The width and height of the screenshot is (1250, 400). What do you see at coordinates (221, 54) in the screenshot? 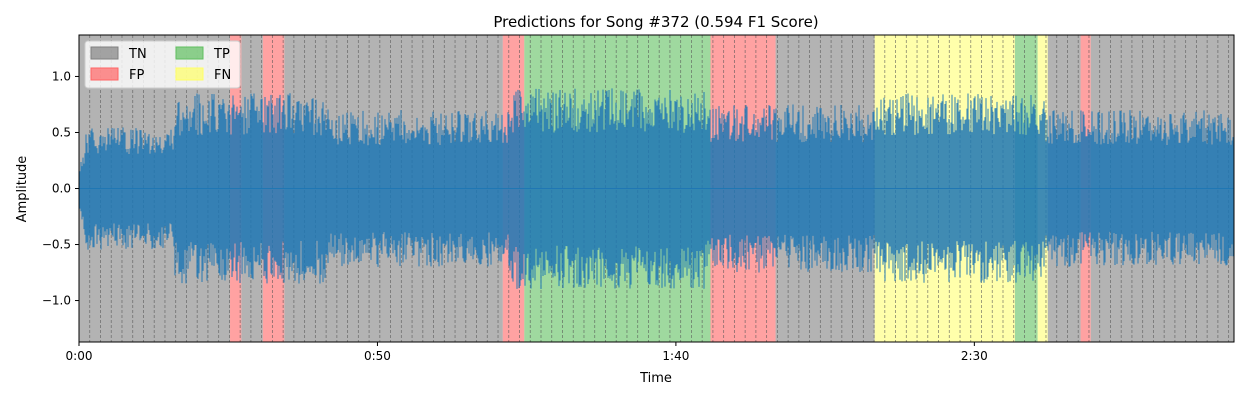
I see `legend-label-tp: TP` at bounding box center [221, 54].